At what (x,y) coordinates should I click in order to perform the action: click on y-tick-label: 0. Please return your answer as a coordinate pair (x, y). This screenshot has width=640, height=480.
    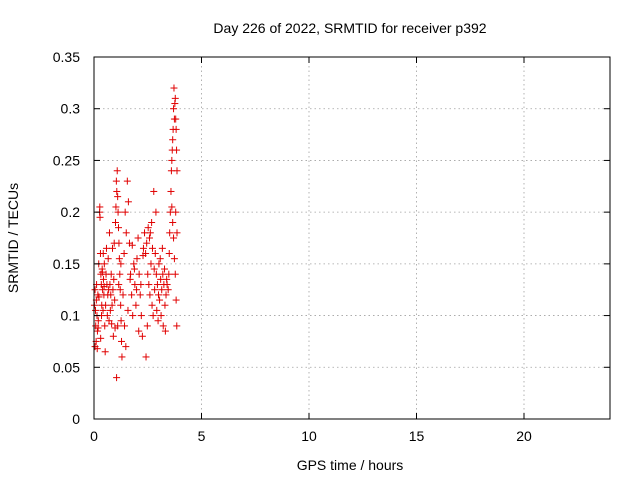
    Looking at the image, I should click on (76, 419).